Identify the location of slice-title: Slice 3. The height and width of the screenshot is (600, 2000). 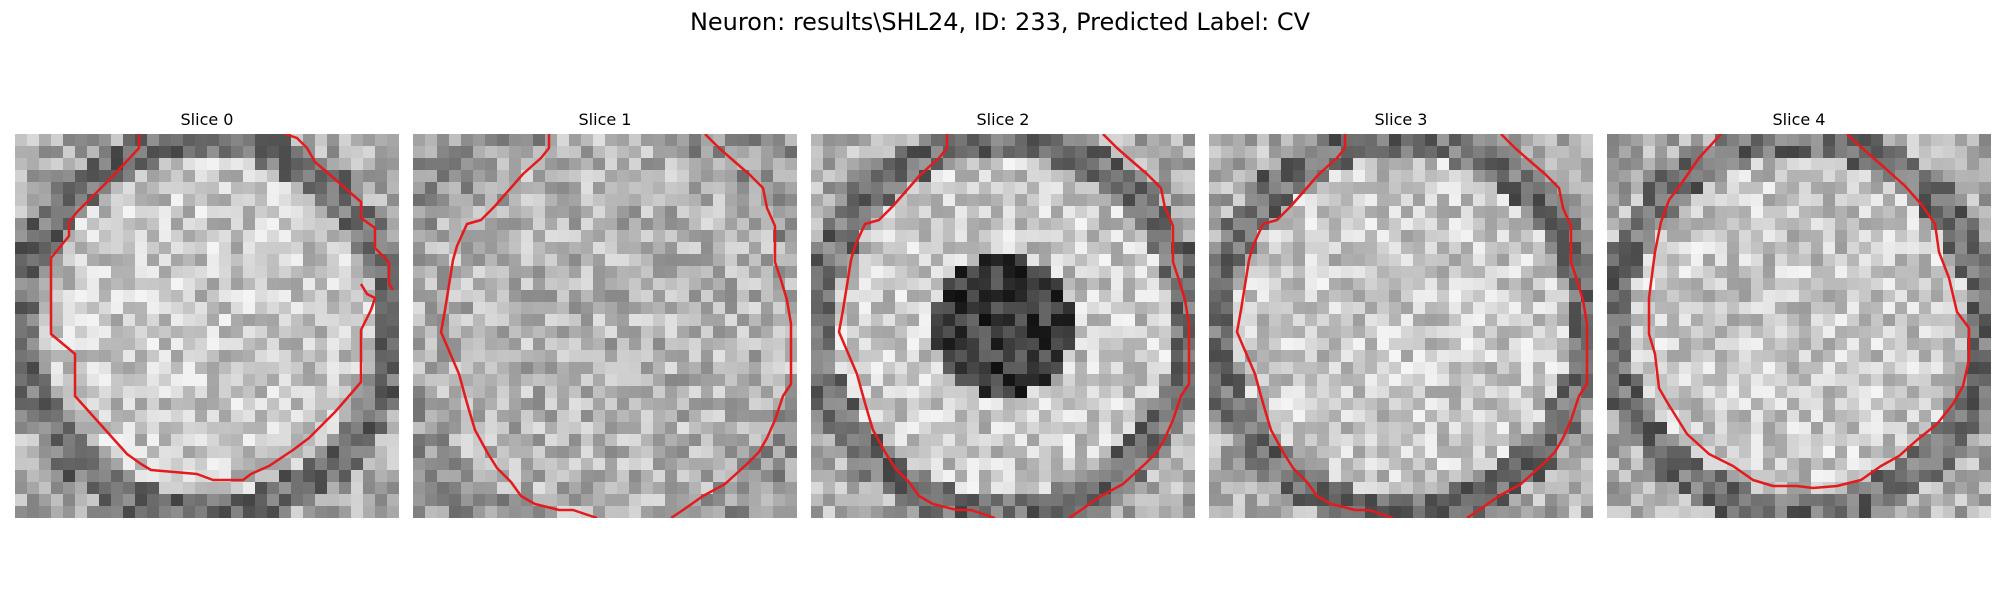
(1401, 119).